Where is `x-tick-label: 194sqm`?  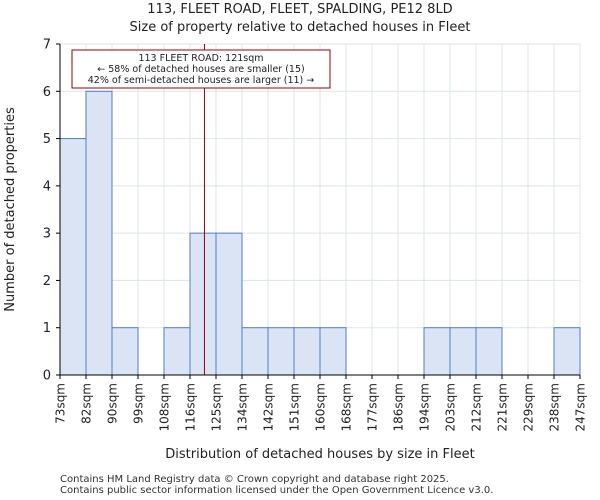 x-tick-label: 194sqm is located at coordinates (425, 407).